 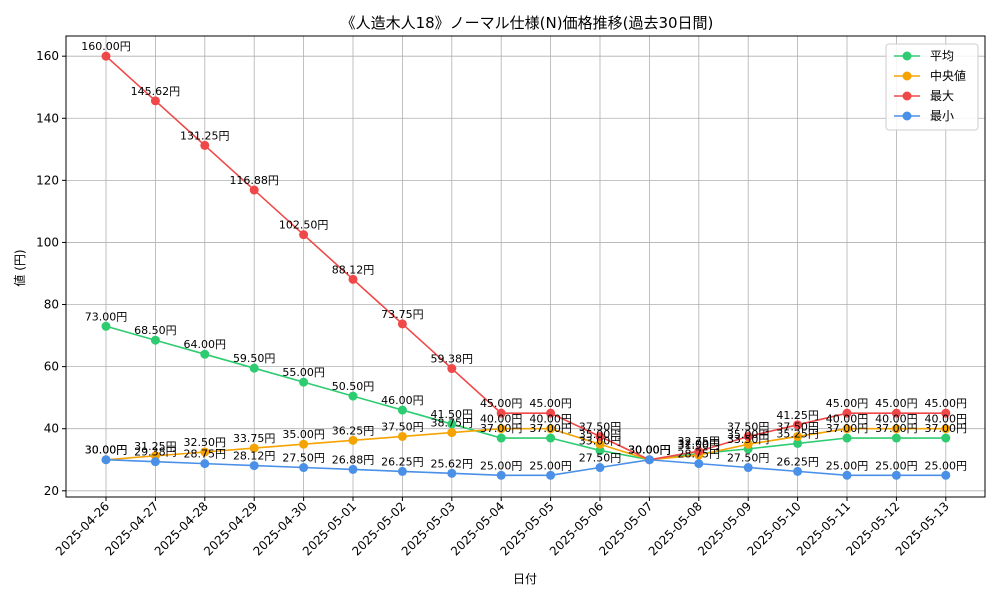 What do you see at coordinates (156, 91) in the screenshot?
I see `data-label: 145.62円` at bounding box center [156, 91].